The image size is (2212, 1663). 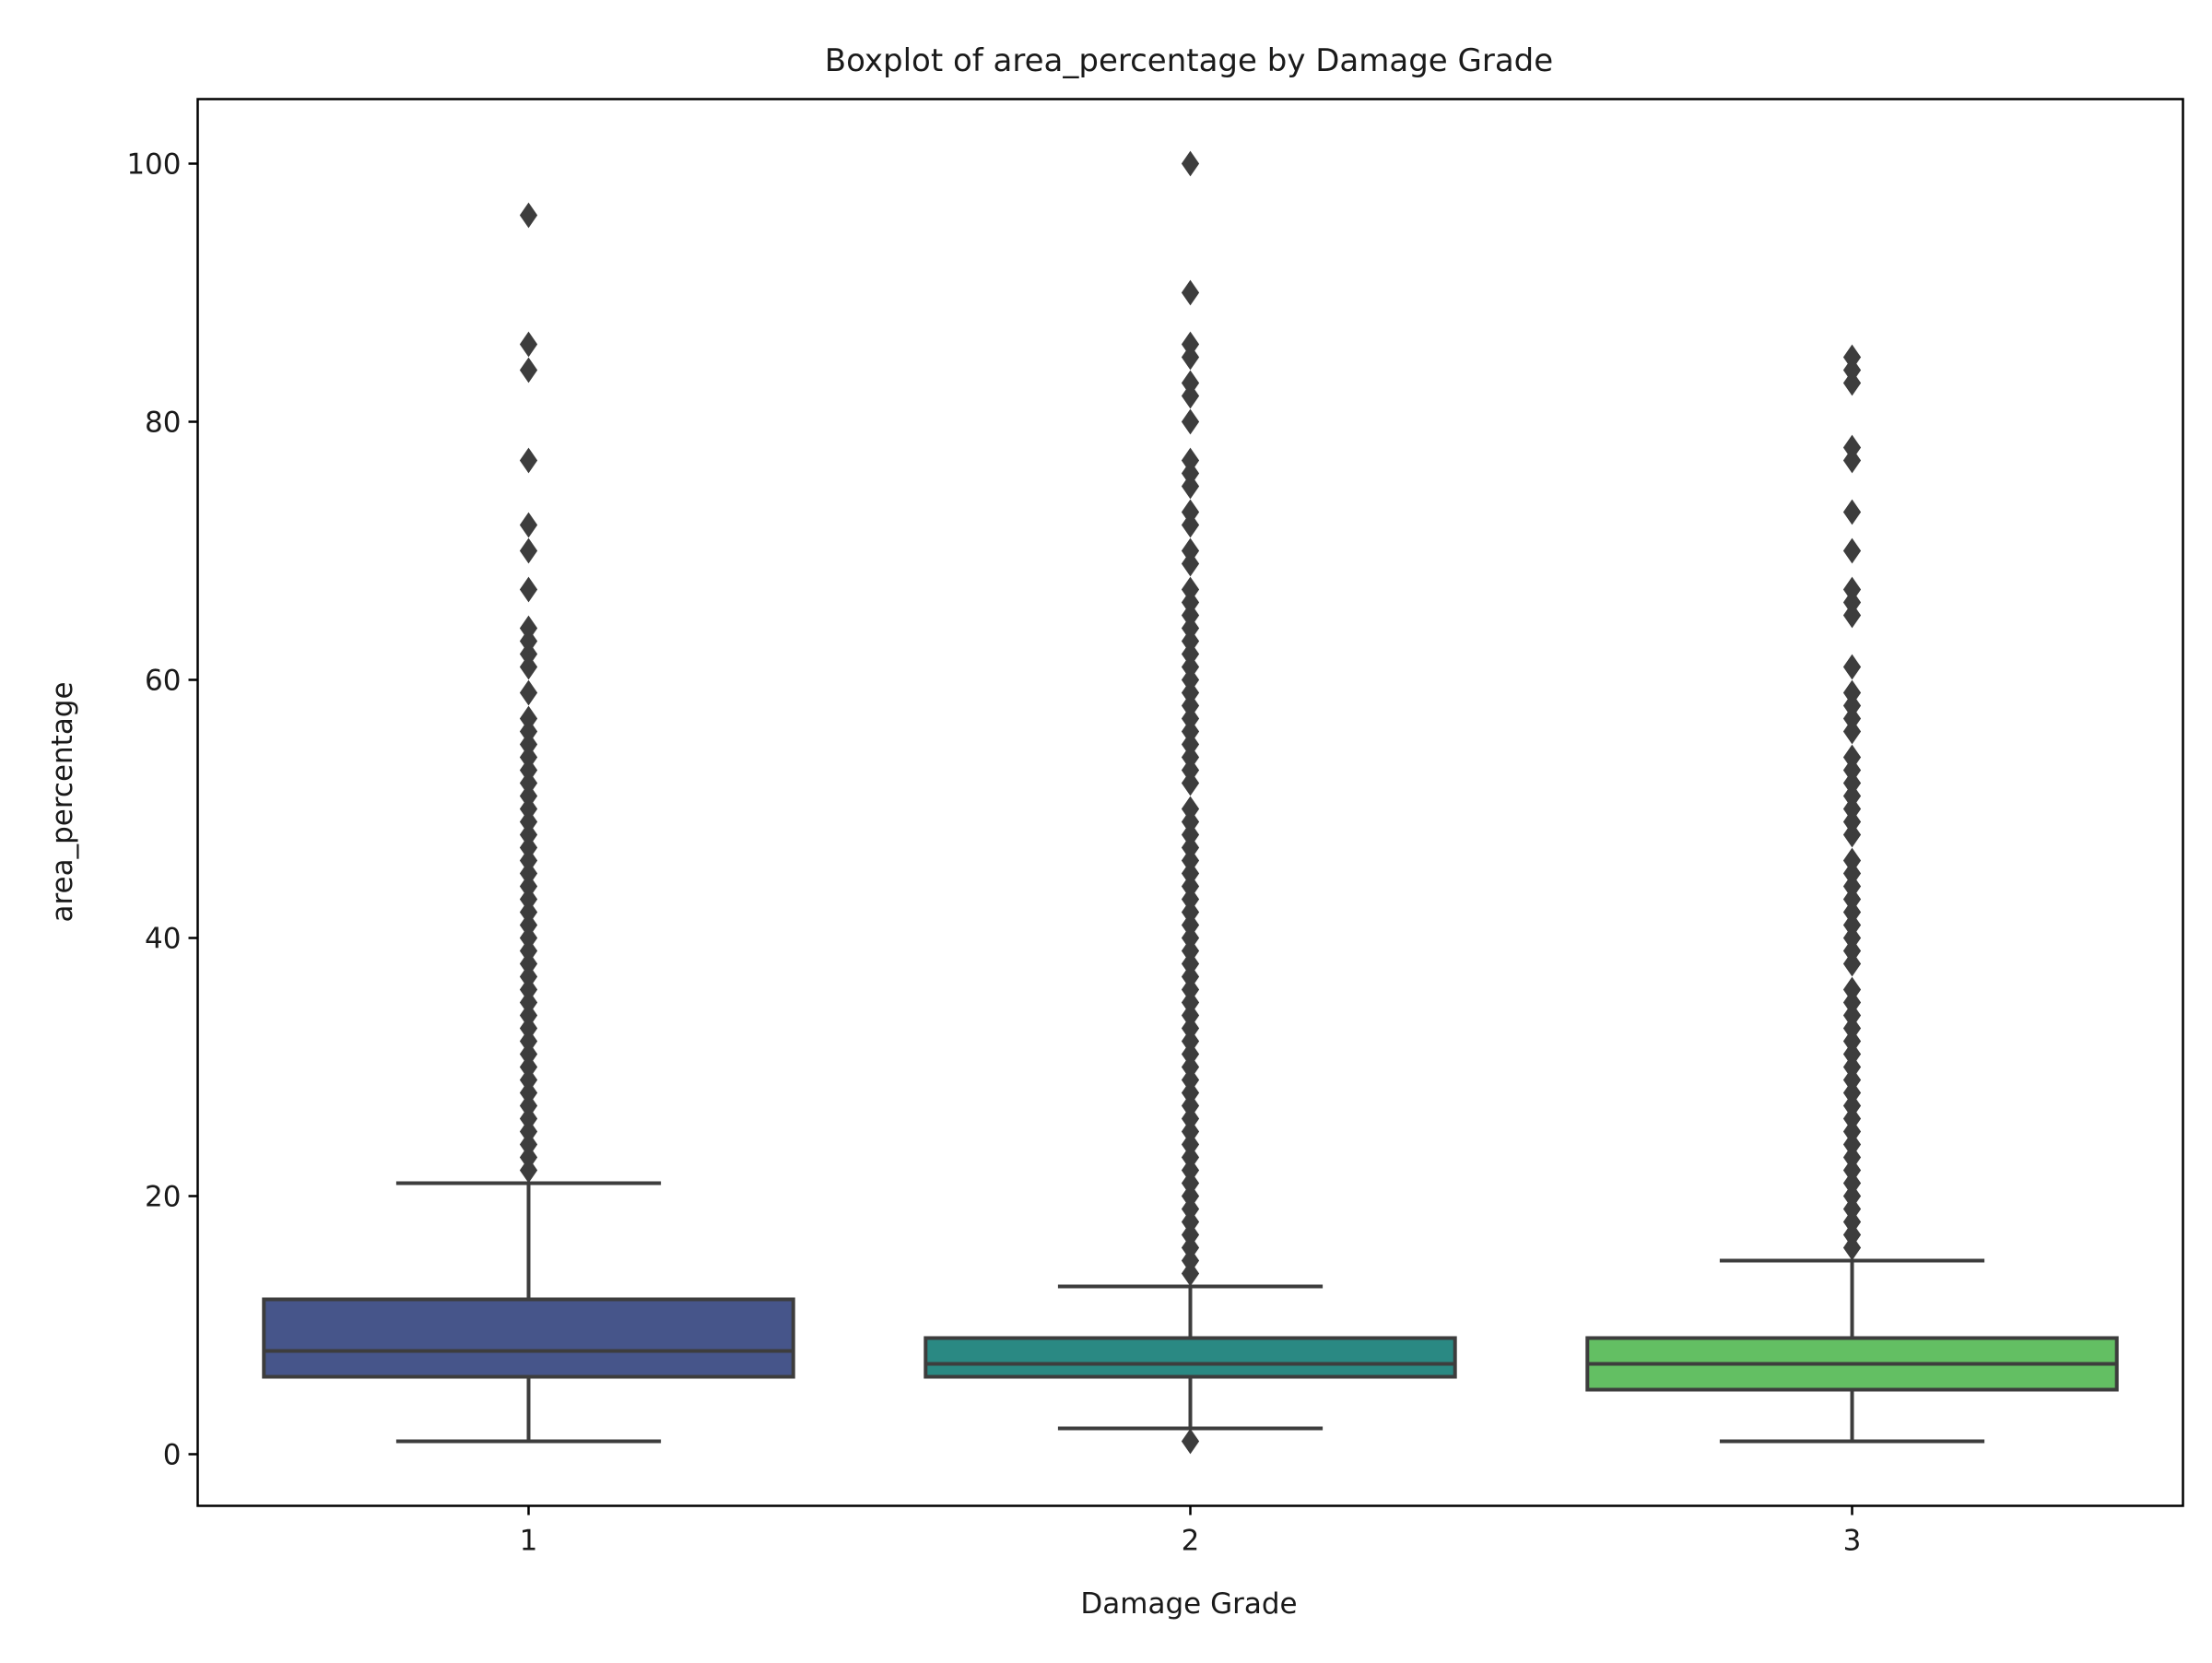 What do you see at coordinates (163, 681) in the screenshot?
I see `y-tick-label: 60` at bounding box center [163, 681].